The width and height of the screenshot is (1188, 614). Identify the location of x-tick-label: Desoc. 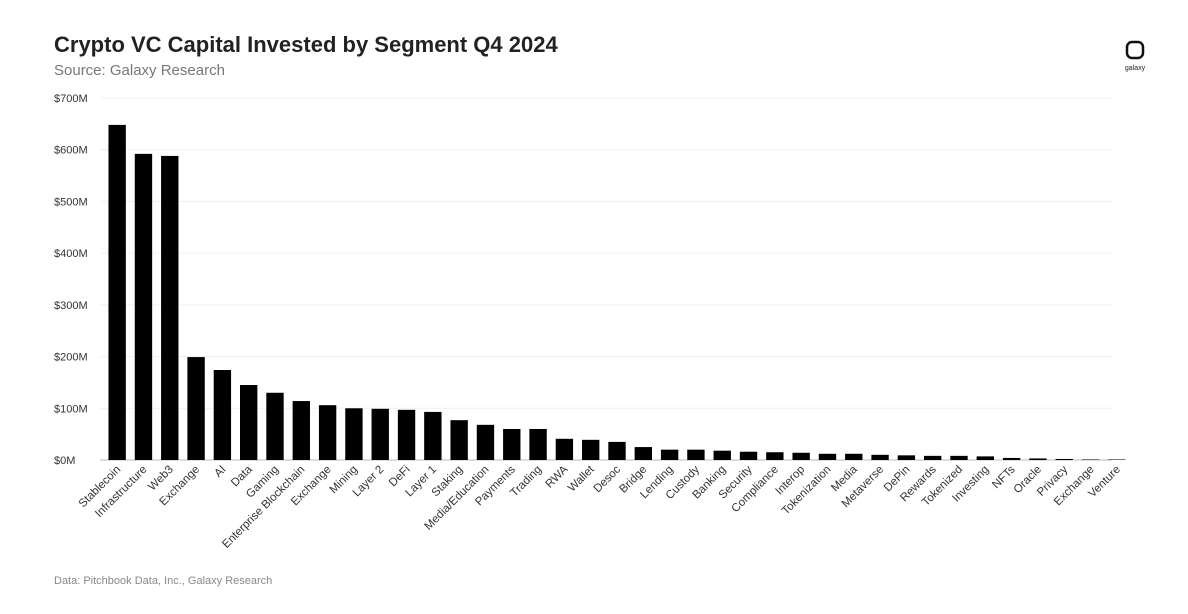
(608, 479).